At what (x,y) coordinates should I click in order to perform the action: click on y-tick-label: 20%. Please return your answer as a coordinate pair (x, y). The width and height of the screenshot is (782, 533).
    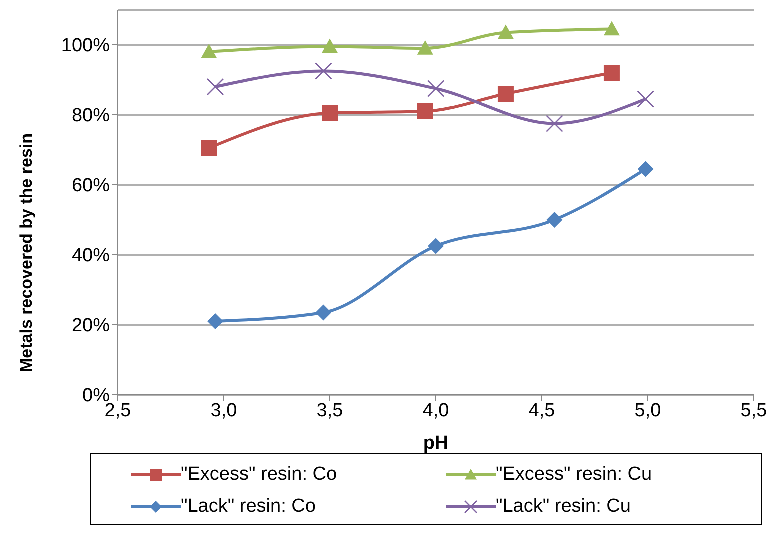
    Looking at the image, I should click on (91, 326).